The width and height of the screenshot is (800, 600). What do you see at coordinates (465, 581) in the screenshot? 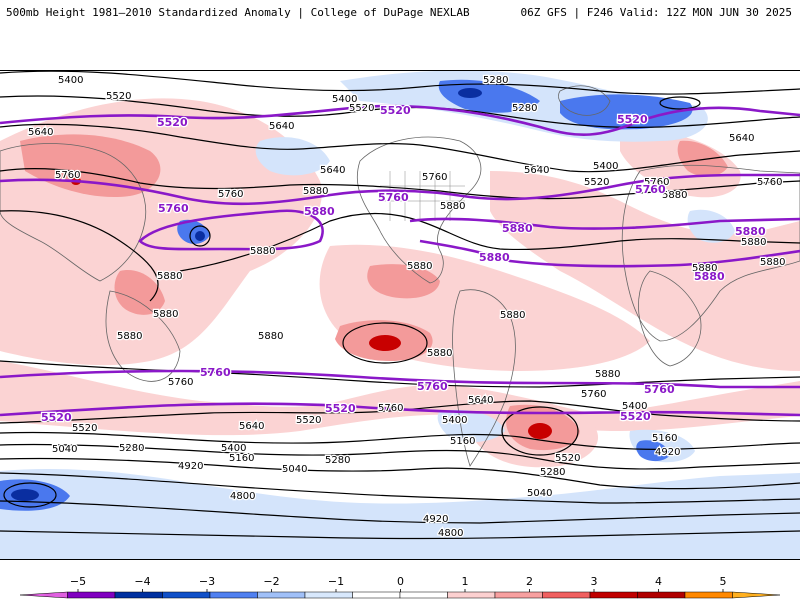
I see `colorbar-tick-label: 1` at bounding box center [465, 581].